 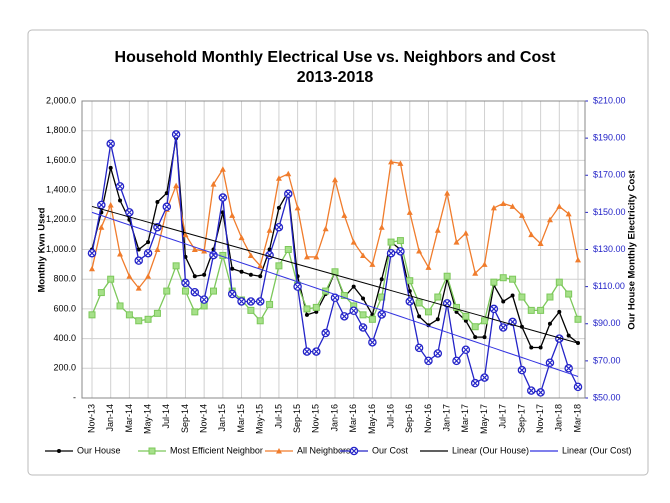 What do you see at coordinates (129, 418) in the screenshot?
I see `x-tick-label: Mar-14` at bounding box center [129, 418].